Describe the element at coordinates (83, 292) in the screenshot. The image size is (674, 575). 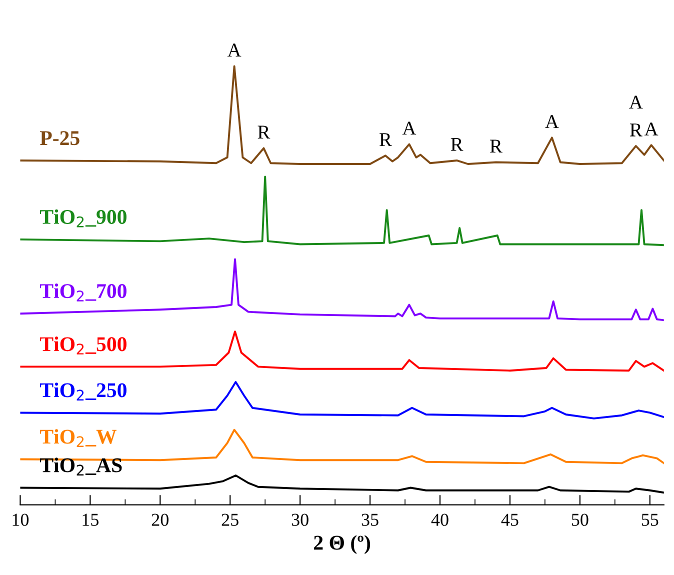
I see `series-label: TiO$_{2}$_700` at that location.